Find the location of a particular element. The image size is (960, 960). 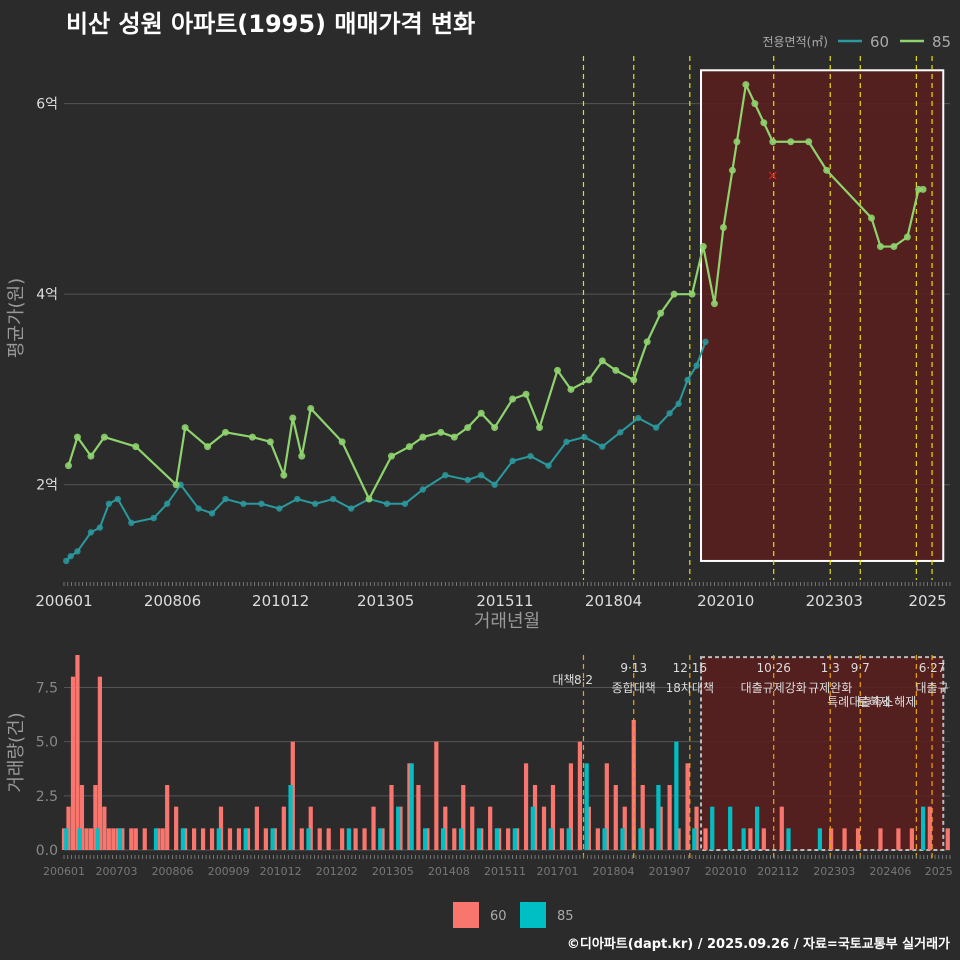

x-tick-label: 201305 is located at coordinates (393, 871).